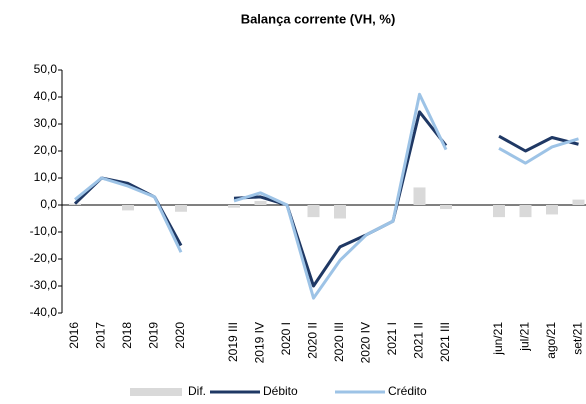 The image size is (586, 404). Describe the element at coordinates (154, 335) in the screenshot. I see `x-tick-label: 2019` at that location.